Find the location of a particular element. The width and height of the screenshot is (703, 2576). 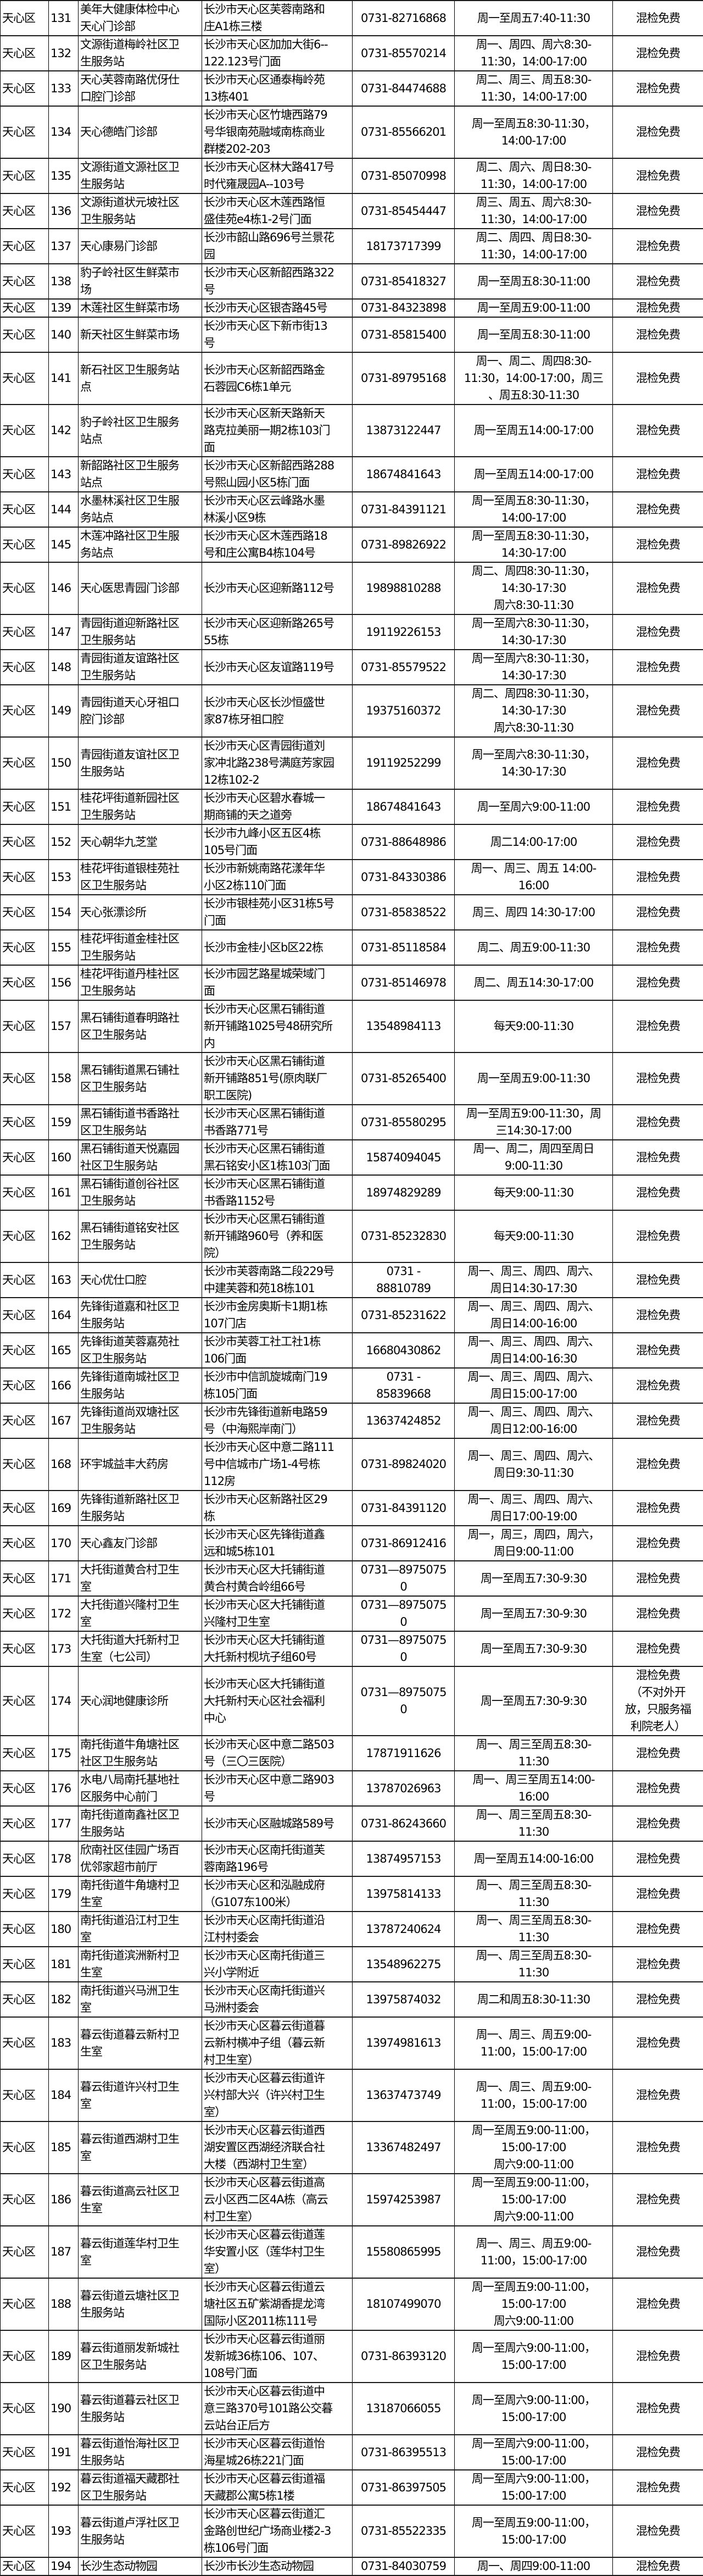

number-cell: 174 is located at coordinates (64, 1701).